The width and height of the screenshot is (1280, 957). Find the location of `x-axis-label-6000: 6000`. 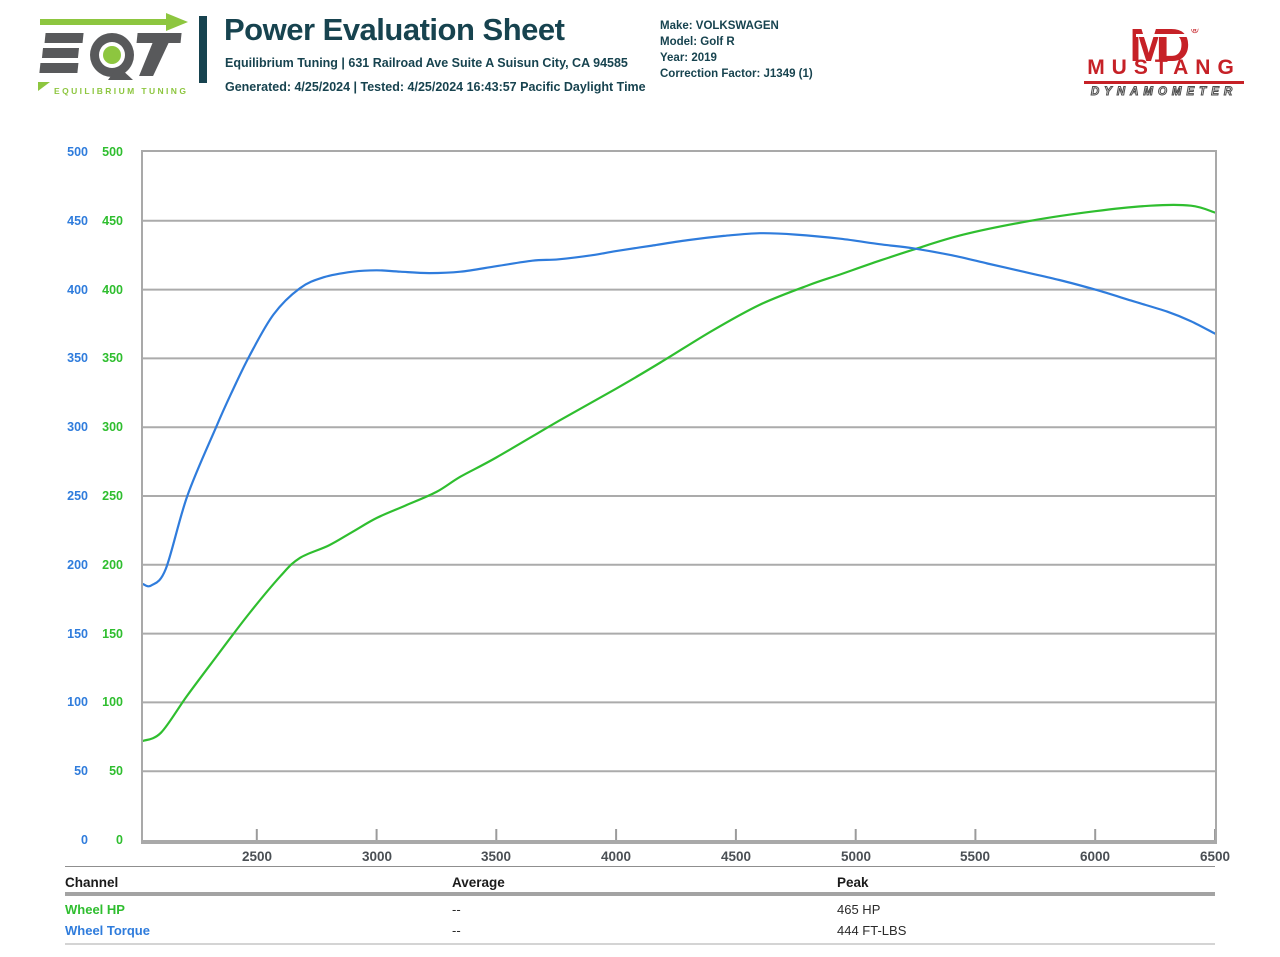

x-axis-label-6000: 6000 is located at coordinates (1095, 856).